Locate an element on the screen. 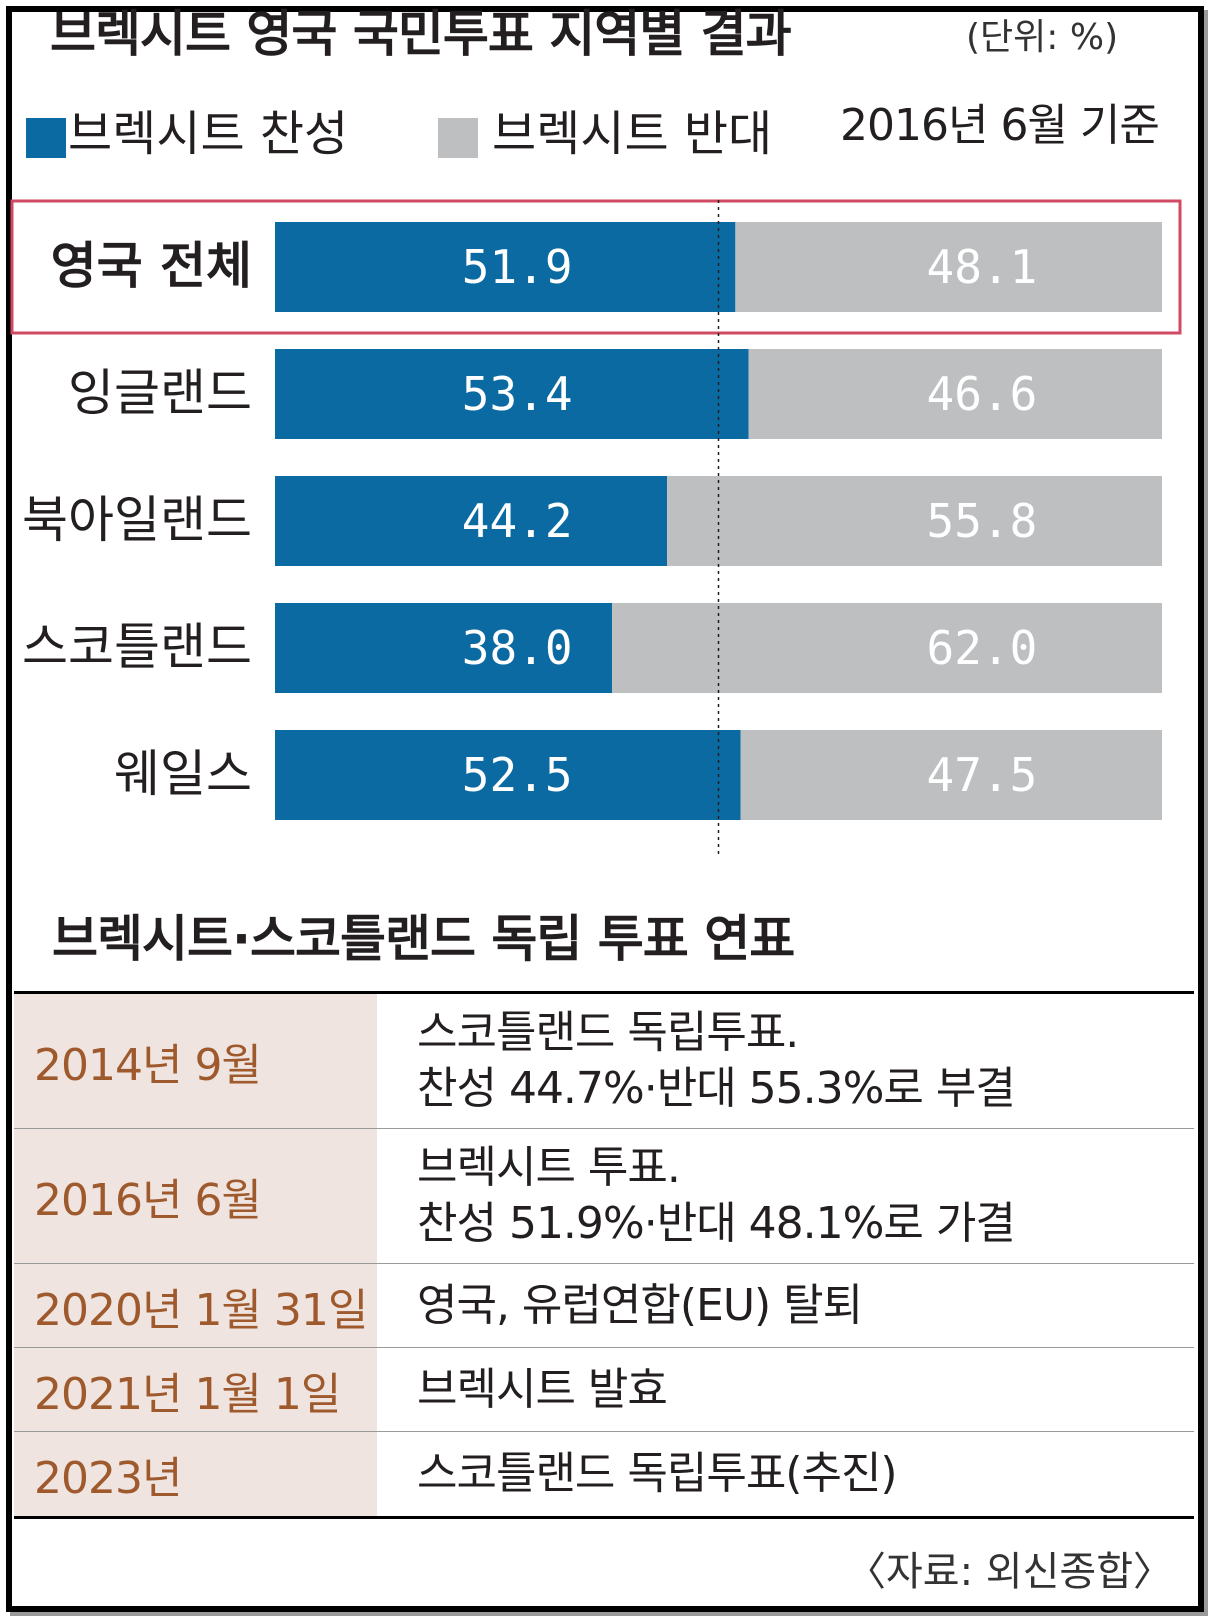  data-label-remain: 46.6 is located at coordinates (982, 394).